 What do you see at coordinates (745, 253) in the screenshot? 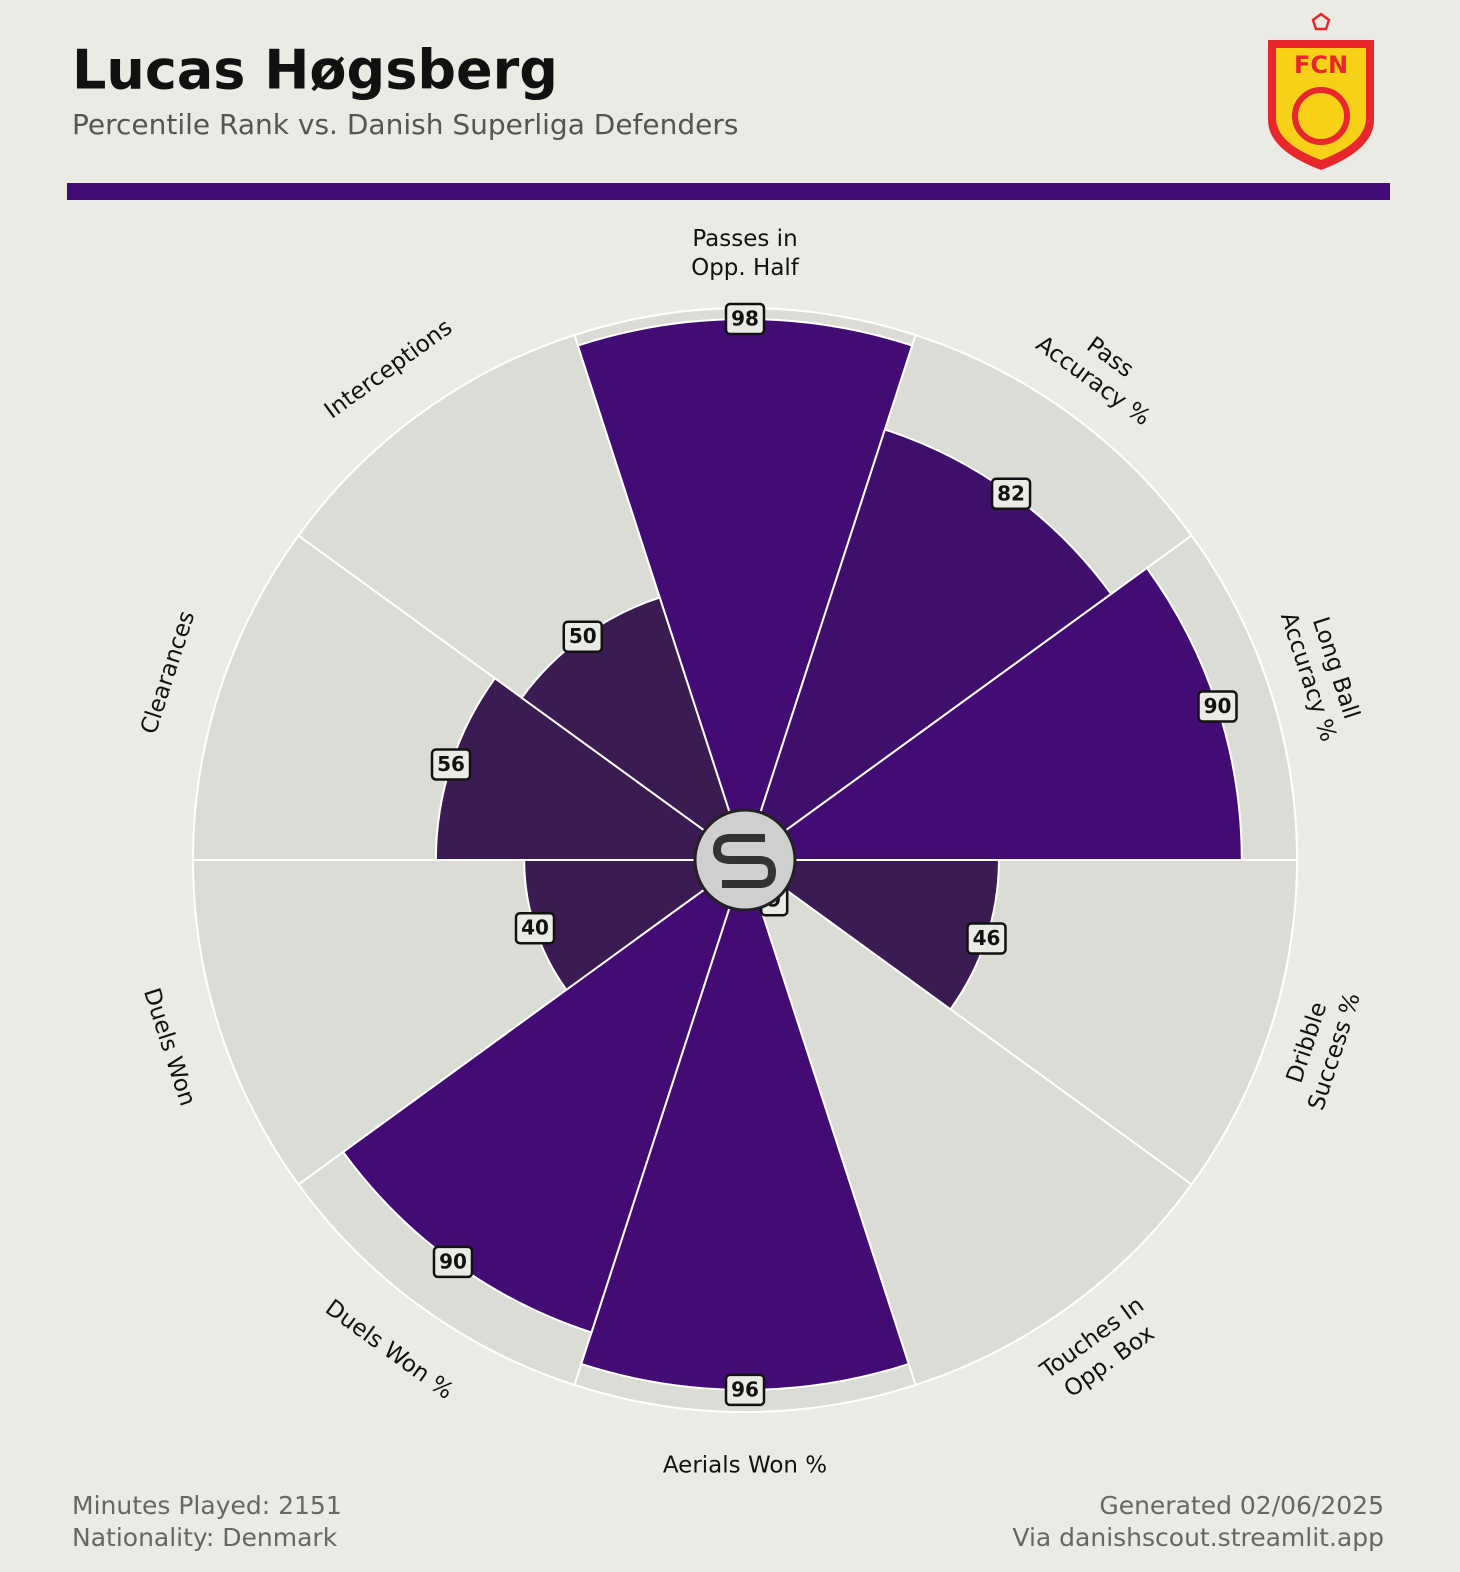
I see `category-label: Passes in Opp. Half` at bounding box center [745, 253].